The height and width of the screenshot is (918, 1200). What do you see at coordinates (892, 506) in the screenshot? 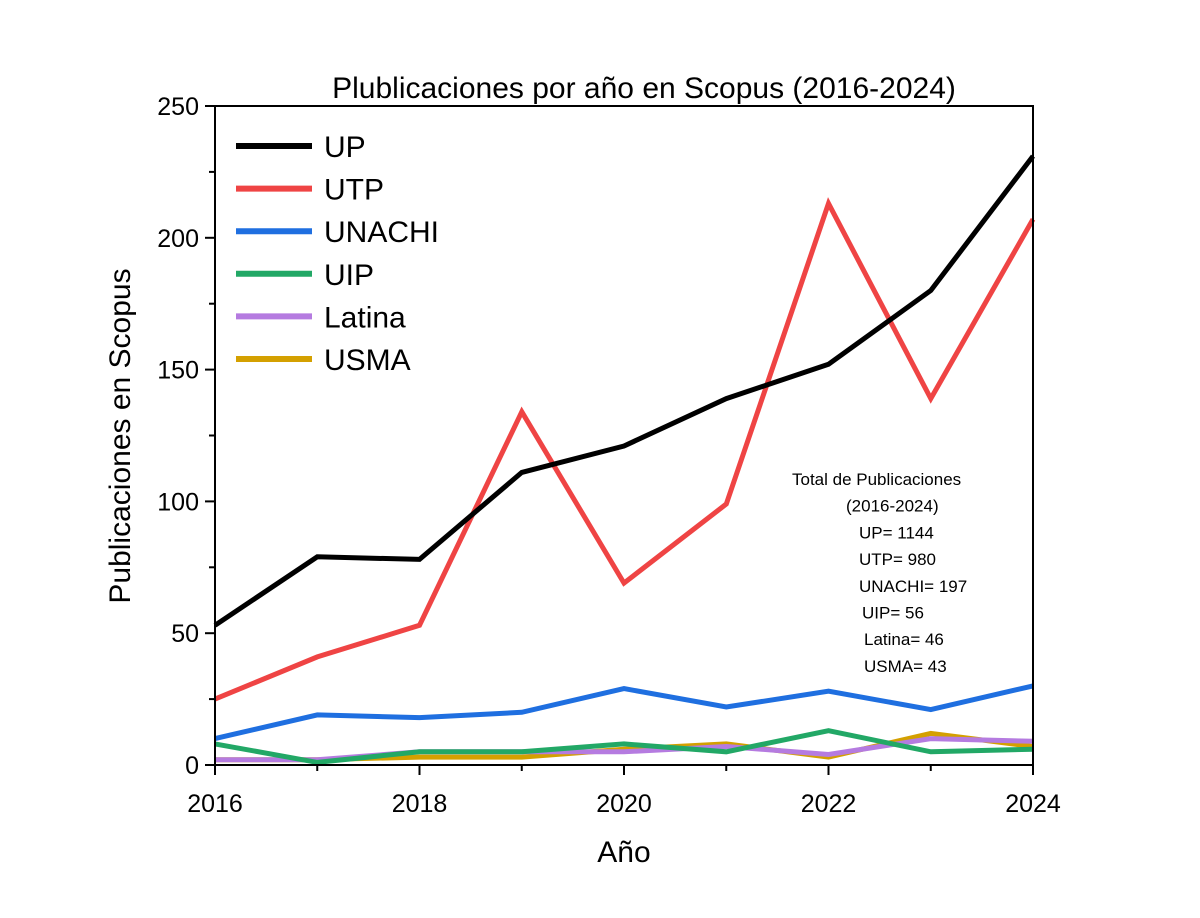
I see `totals-annotation-line: (2016-2024)` at bounding box center [892, 506].